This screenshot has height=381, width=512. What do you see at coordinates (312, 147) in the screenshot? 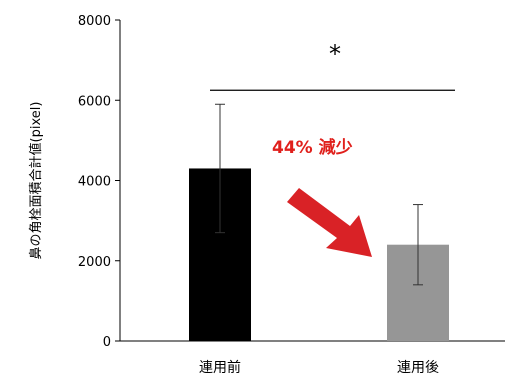
I see `reduction-annotation: 44% 減少` at bounding box center [312, 147].